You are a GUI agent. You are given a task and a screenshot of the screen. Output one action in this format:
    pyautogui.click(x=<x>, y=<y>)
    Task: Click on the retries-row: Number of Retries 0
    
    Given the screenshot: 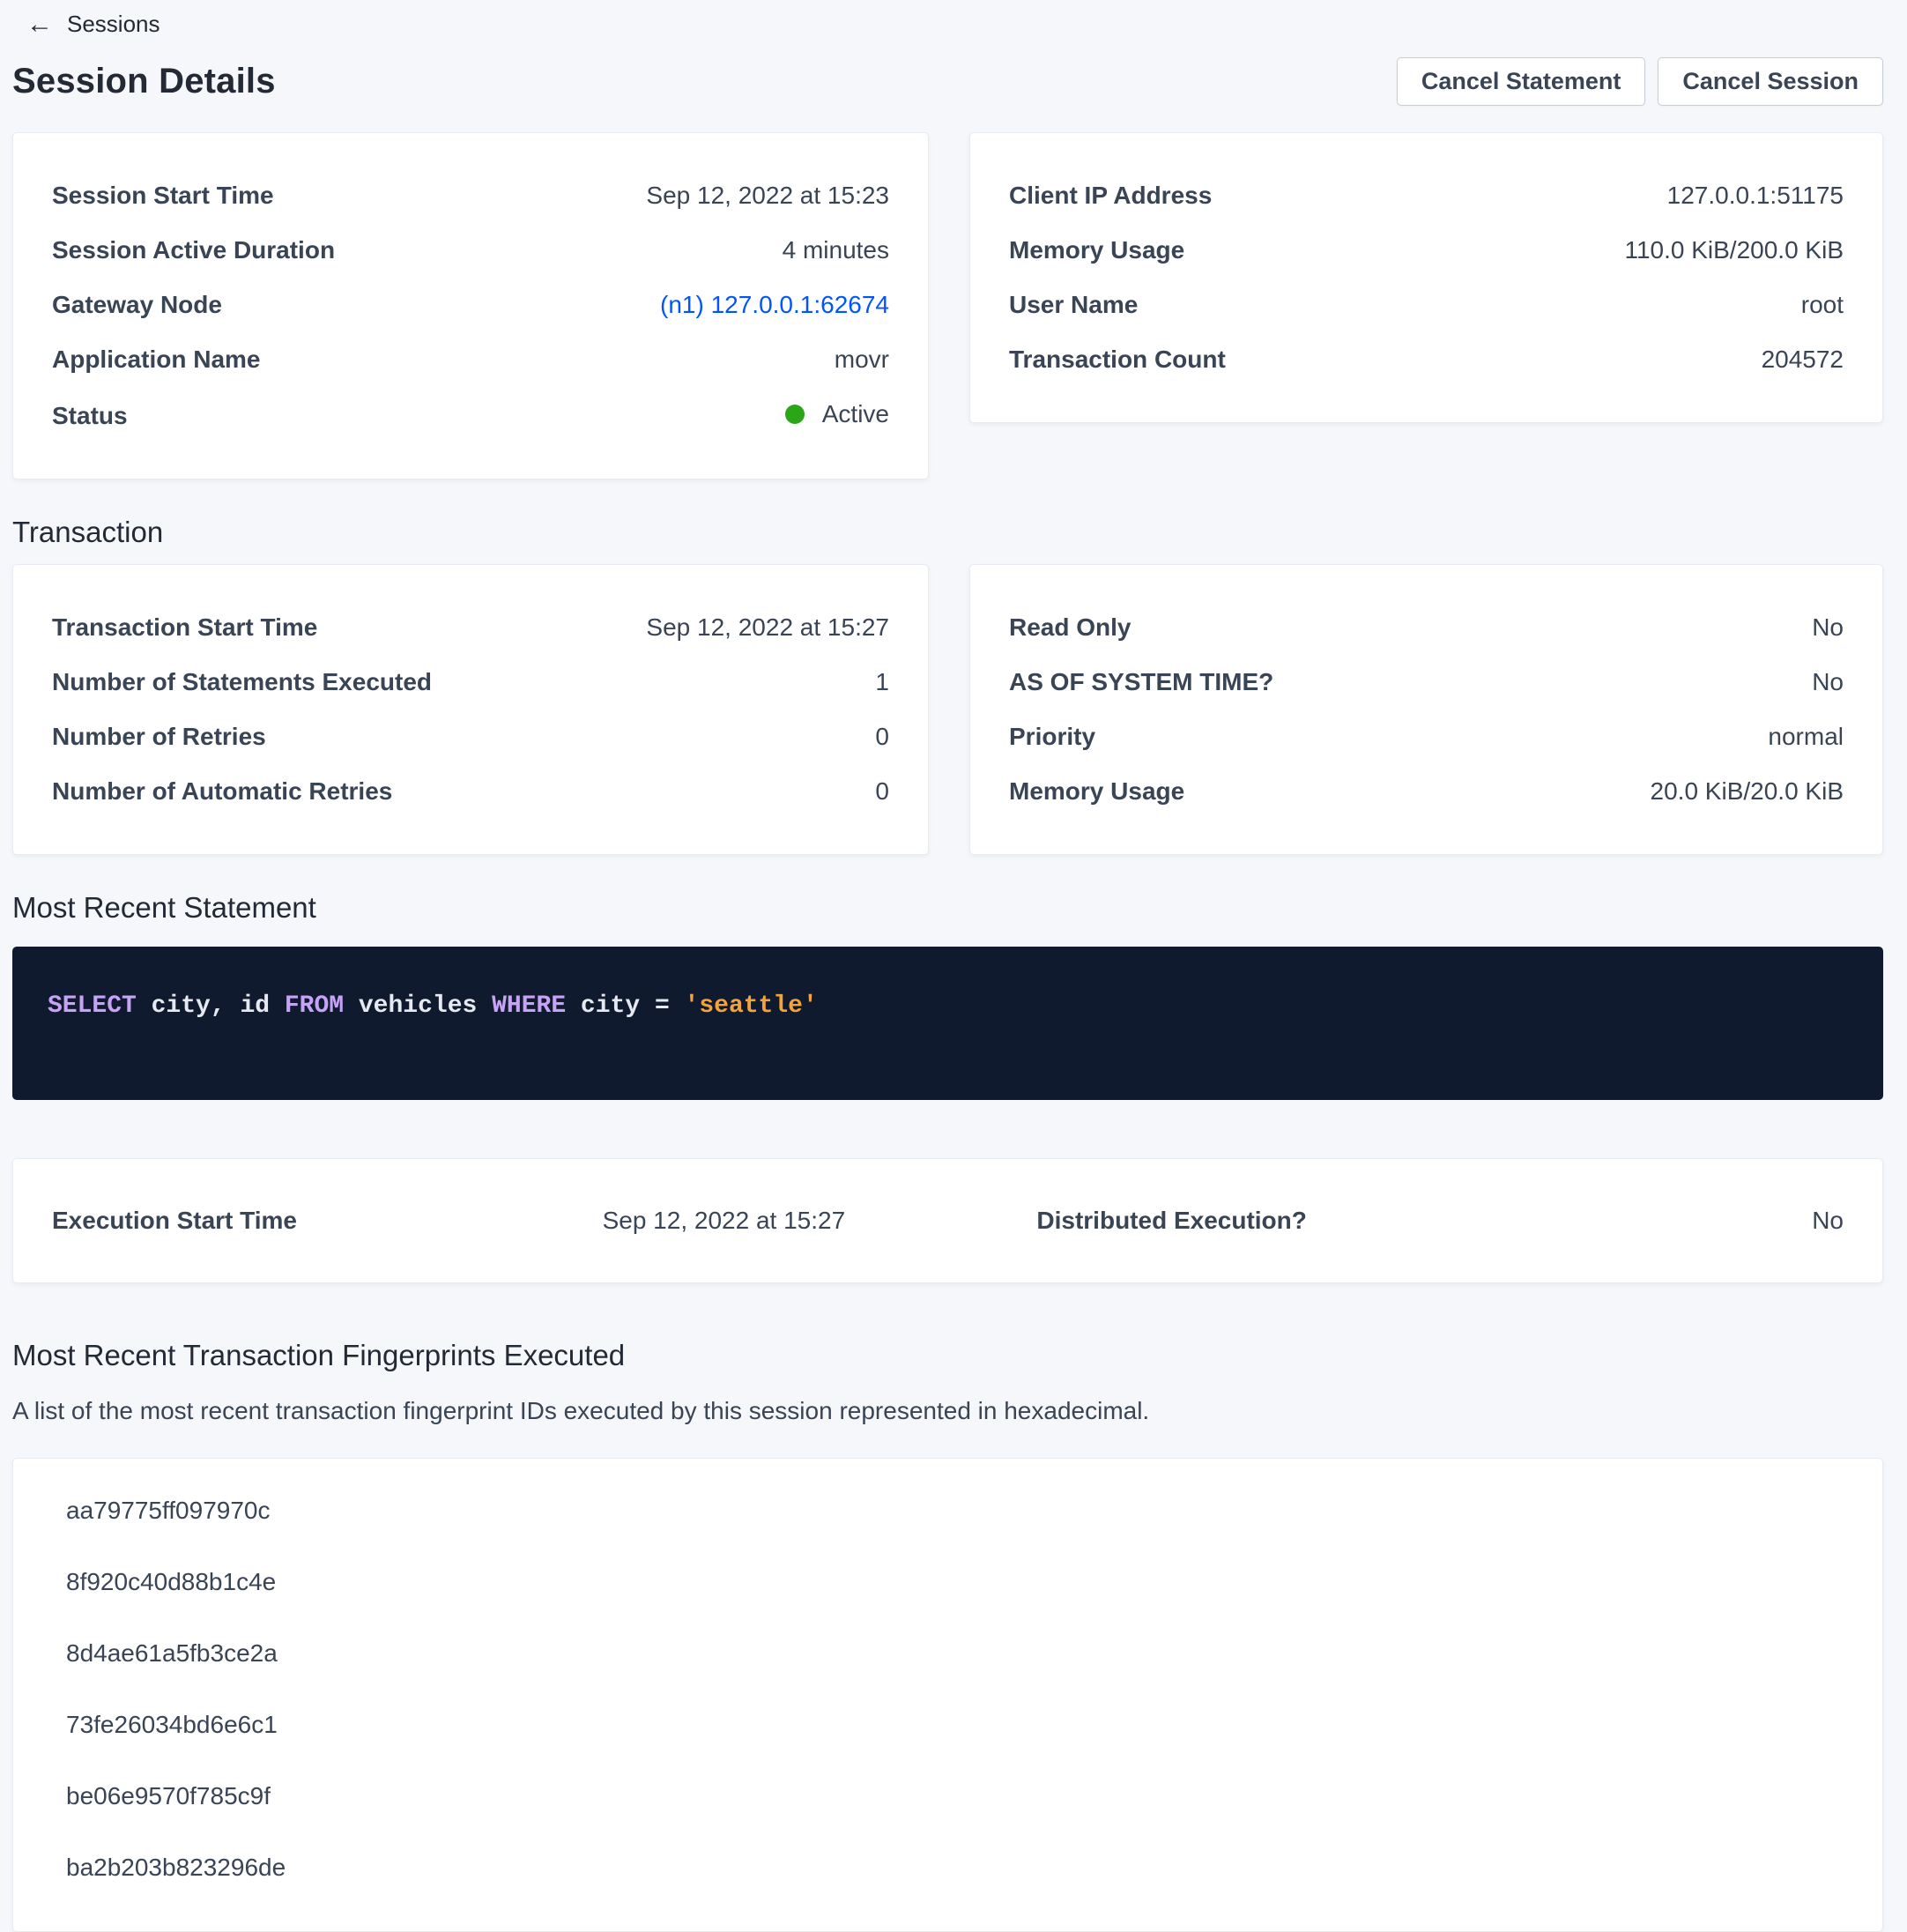 What is the action you would take?
    pyautogui.click(x=470, y=737)
    